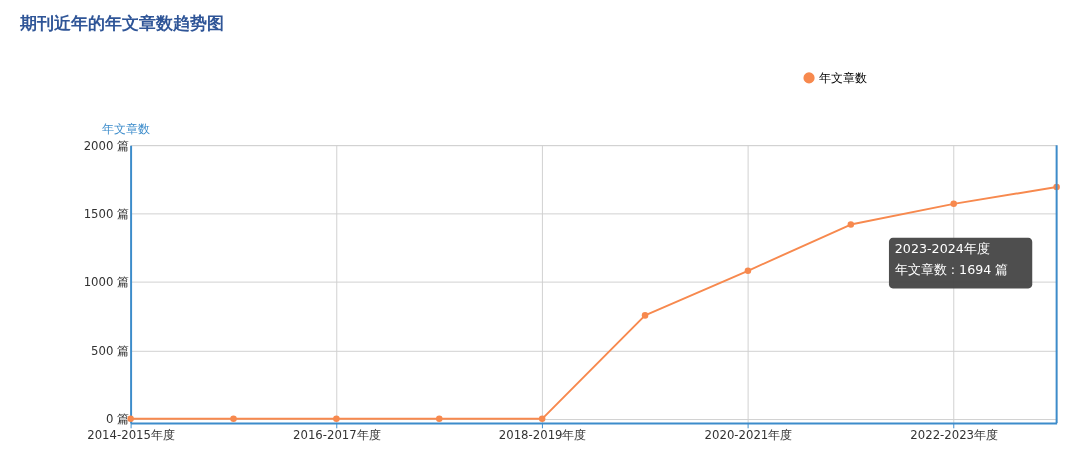 Image resolution: width=1080 pixels, height=454 pixels. Describe the element at coordinates (125, 128) in the screenshot. I see `y-axis-title: 年文章数` at that location.